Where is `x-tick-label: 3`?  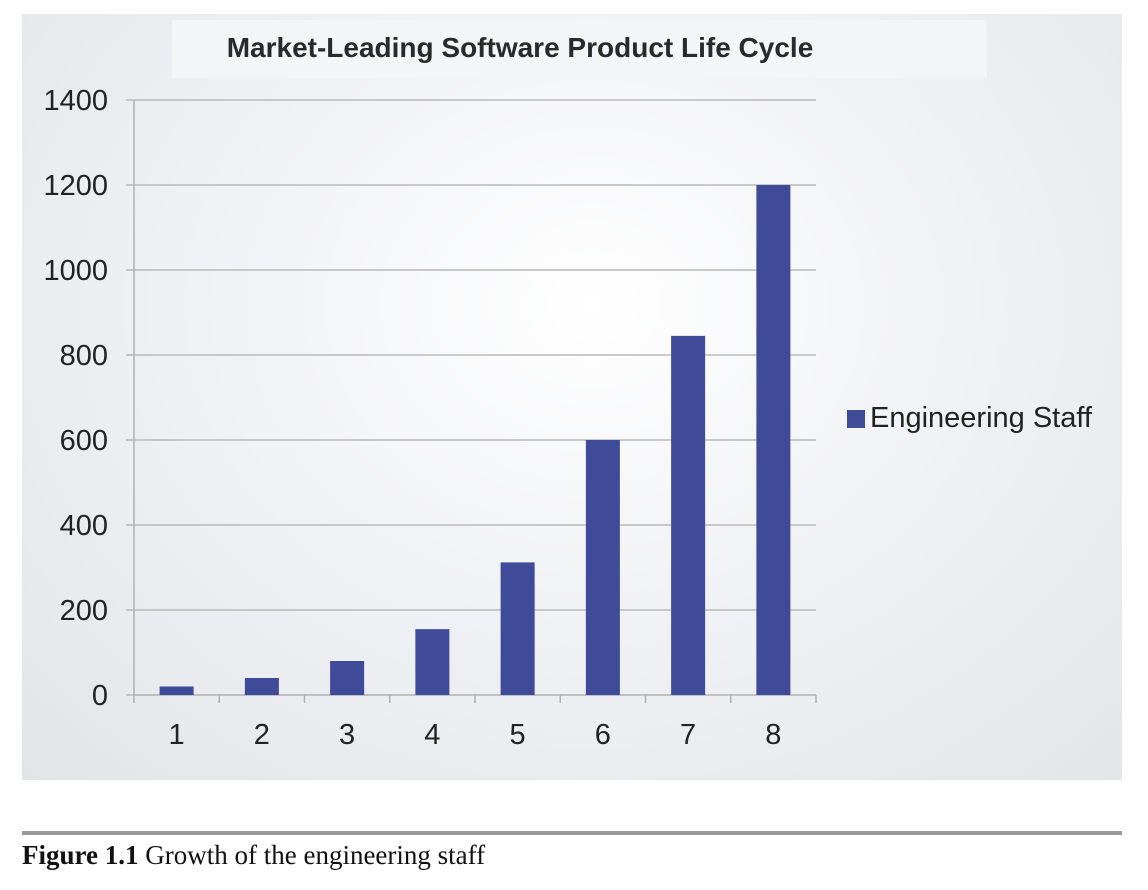 x-tick-label: 3 is located at coordinates (347, 735).